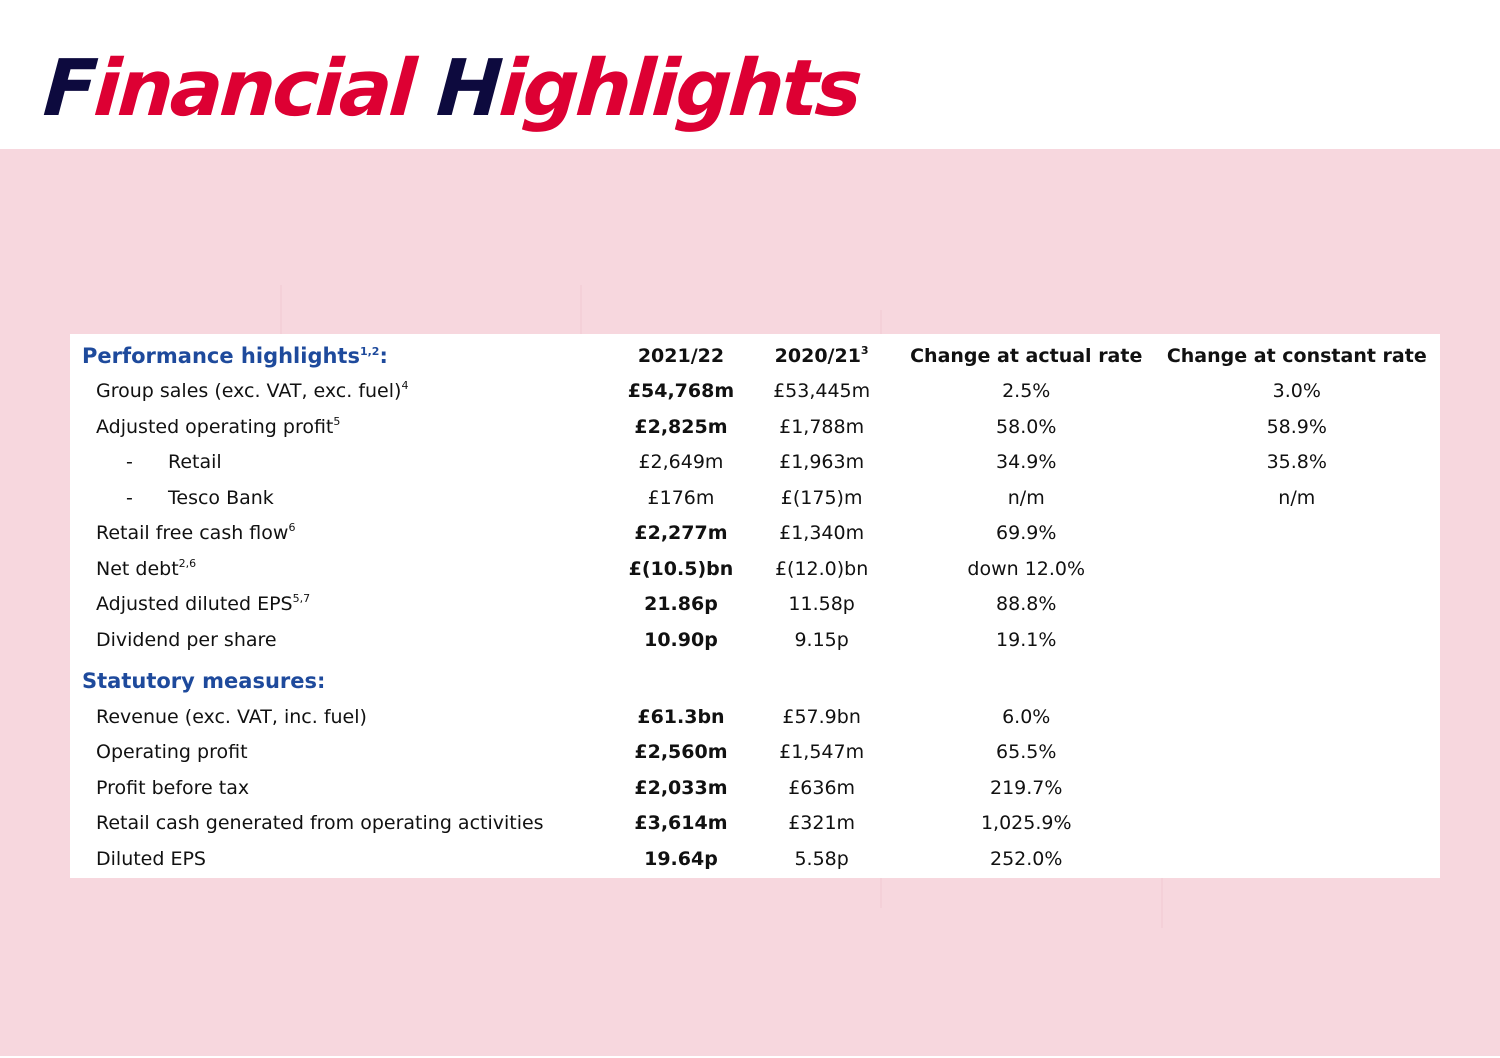 This screenshot has width=1500, height=1058. What do you see at coordinates (344, 534) in the screenshot?
I see `row-label: Retail free cash flow6` at bounding box center [344, 534].